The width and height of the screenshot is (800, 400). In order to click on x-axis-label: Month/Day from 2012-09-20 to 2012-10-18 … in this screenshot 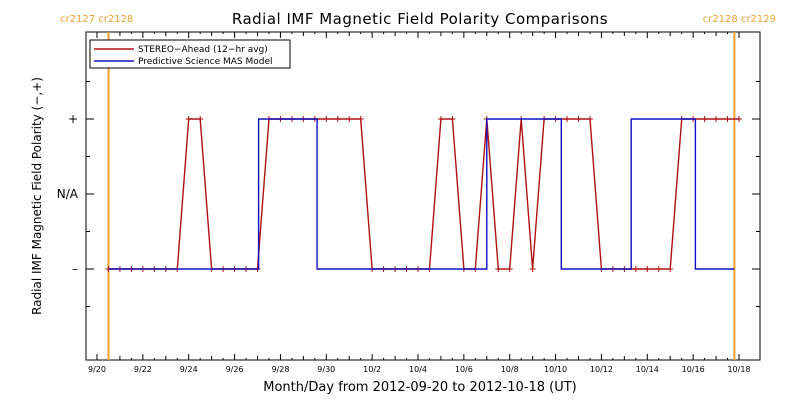, I will do `click(419, 387)`.